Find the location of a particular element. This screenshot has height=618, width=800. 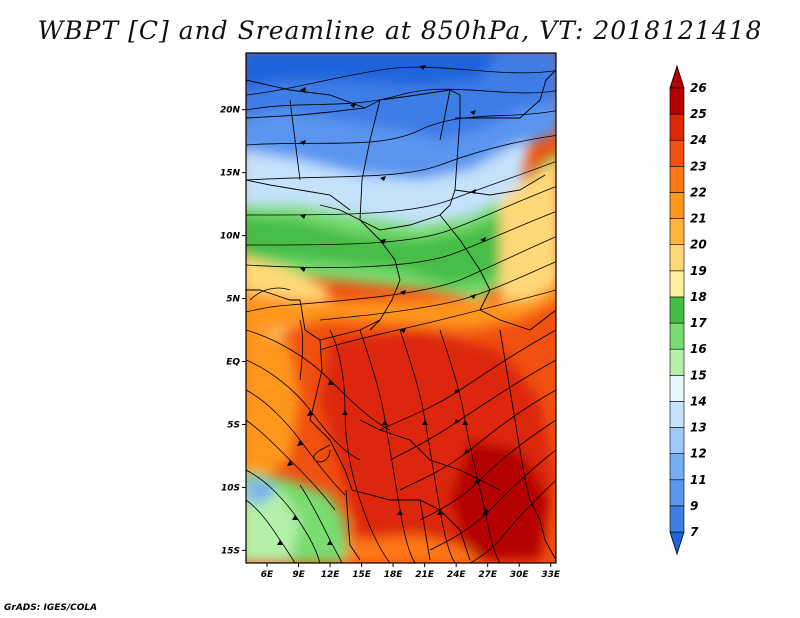

lon-tick-label: 24E is located at coordinates (457, 575).